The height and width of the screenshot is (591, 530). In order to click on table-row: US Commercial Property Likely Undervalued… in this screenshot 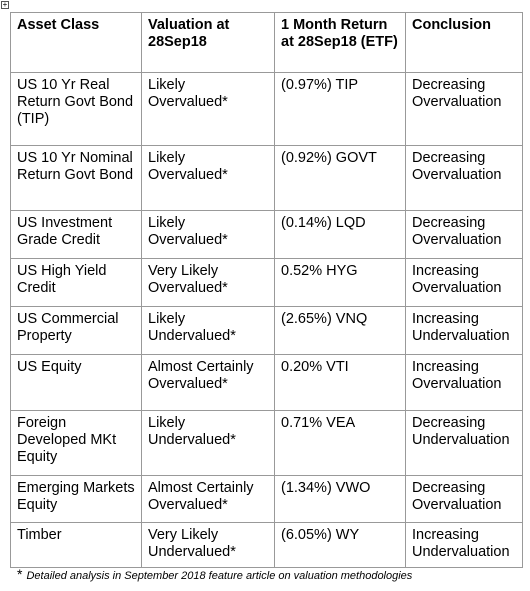, I will do `click(266, 330)`.